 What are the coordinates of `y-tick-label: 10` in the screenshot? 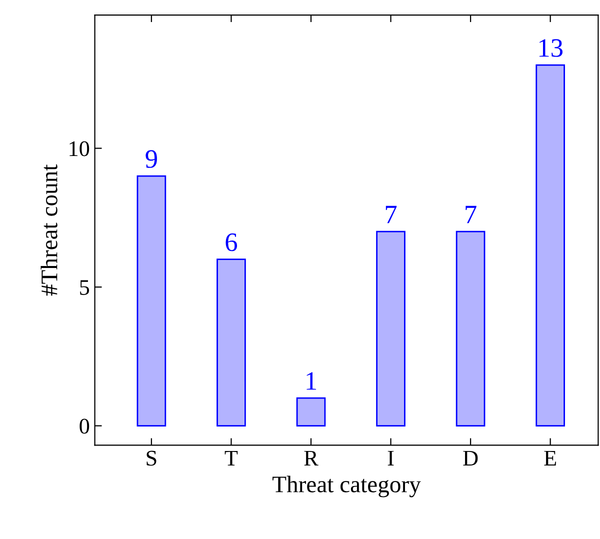 It's located at (80, 148).